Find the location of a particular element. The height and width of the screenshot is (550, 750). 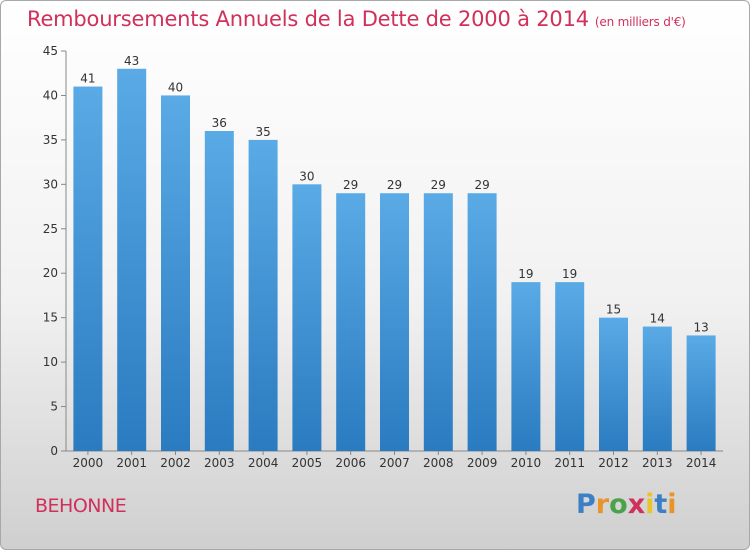

x-tick-label: 2007 is located at coordinates (394, 463).